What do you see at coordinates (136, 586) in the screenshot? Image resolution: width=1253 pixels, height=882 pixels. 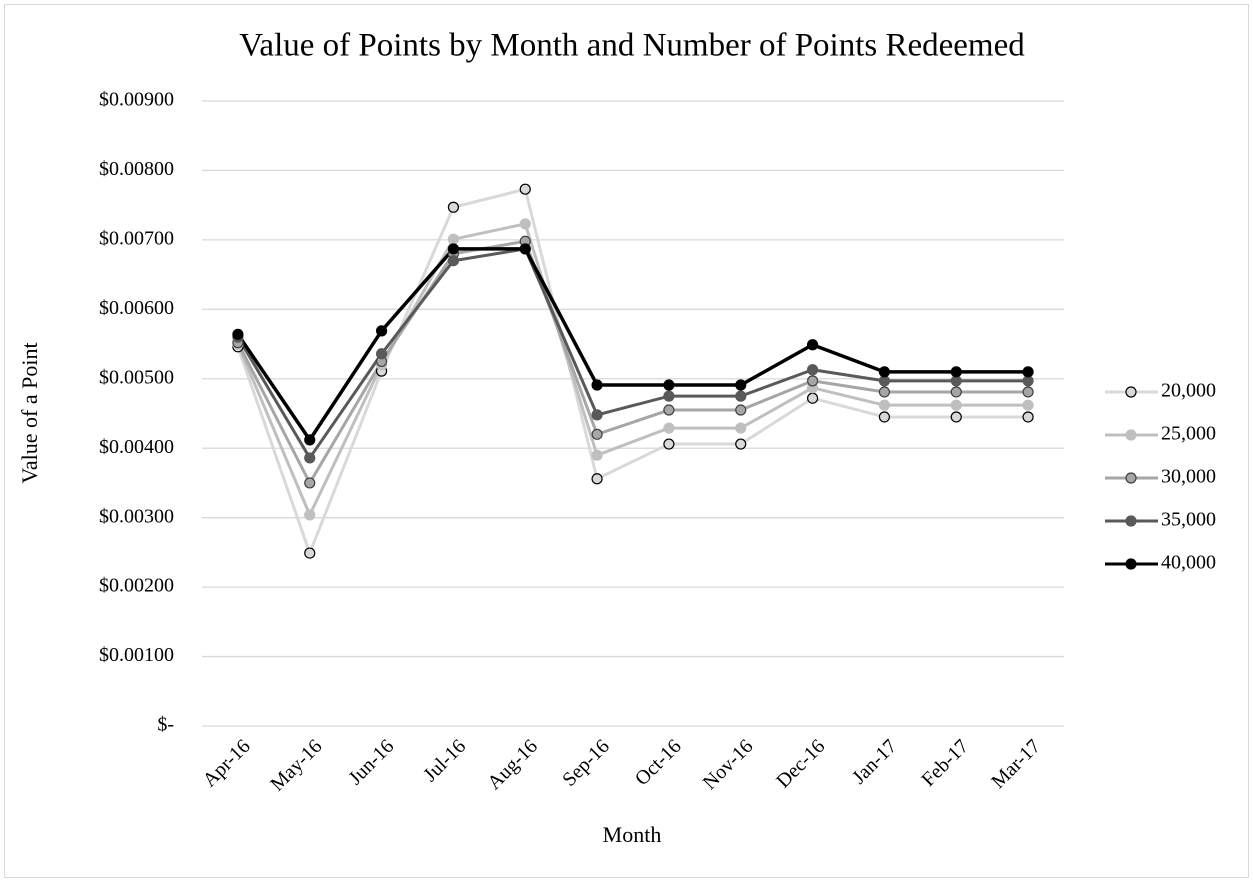 I see `y-tick-label: $0.00200` at bounding box center [136, 586].